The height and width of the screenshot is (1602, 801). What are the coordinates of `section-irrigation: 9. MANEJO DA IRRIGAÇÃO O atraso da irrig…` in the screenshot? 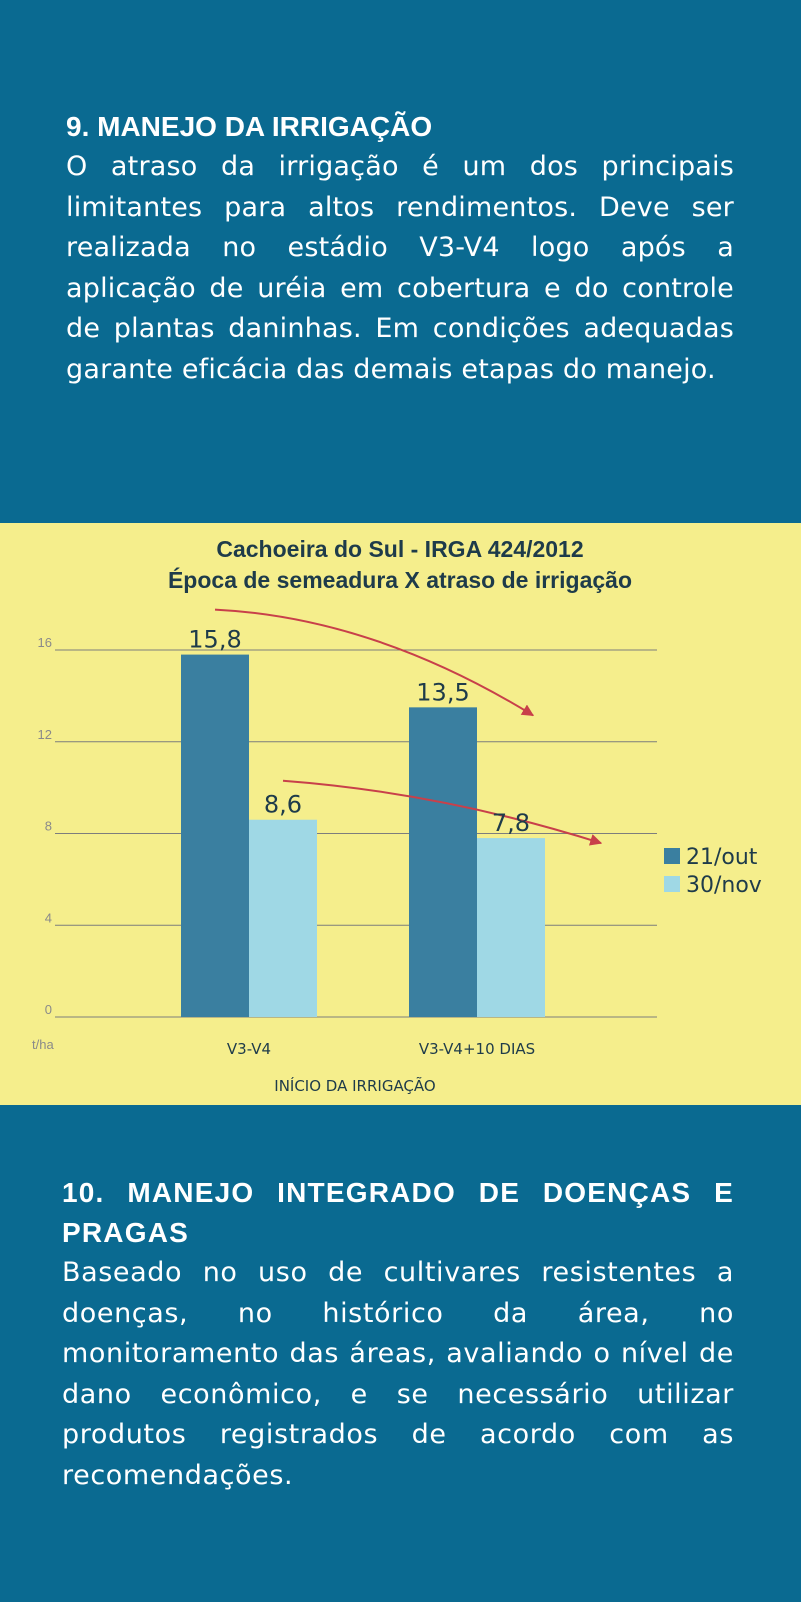 It's located at (400, 249).